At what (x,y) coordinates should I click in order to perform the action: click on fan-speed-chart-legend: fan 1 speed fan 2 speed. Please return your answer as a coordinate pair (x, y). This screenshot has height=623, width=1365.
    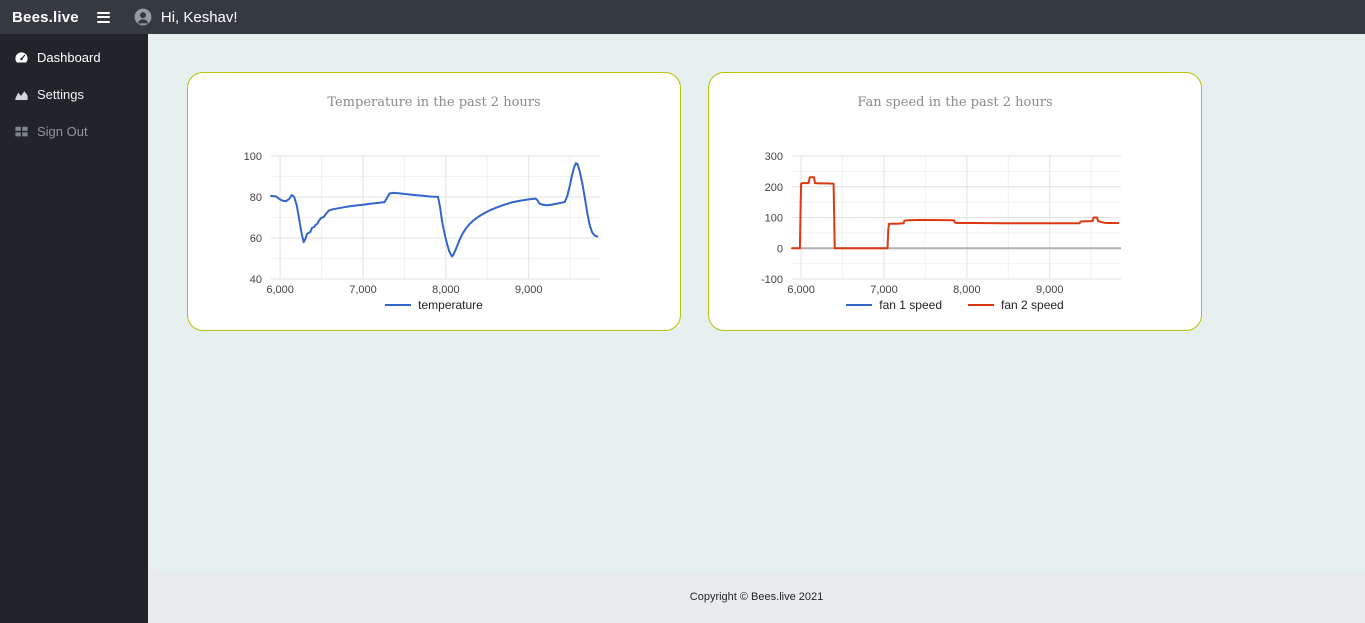
    Looking at the image, I should click on (955, 305).